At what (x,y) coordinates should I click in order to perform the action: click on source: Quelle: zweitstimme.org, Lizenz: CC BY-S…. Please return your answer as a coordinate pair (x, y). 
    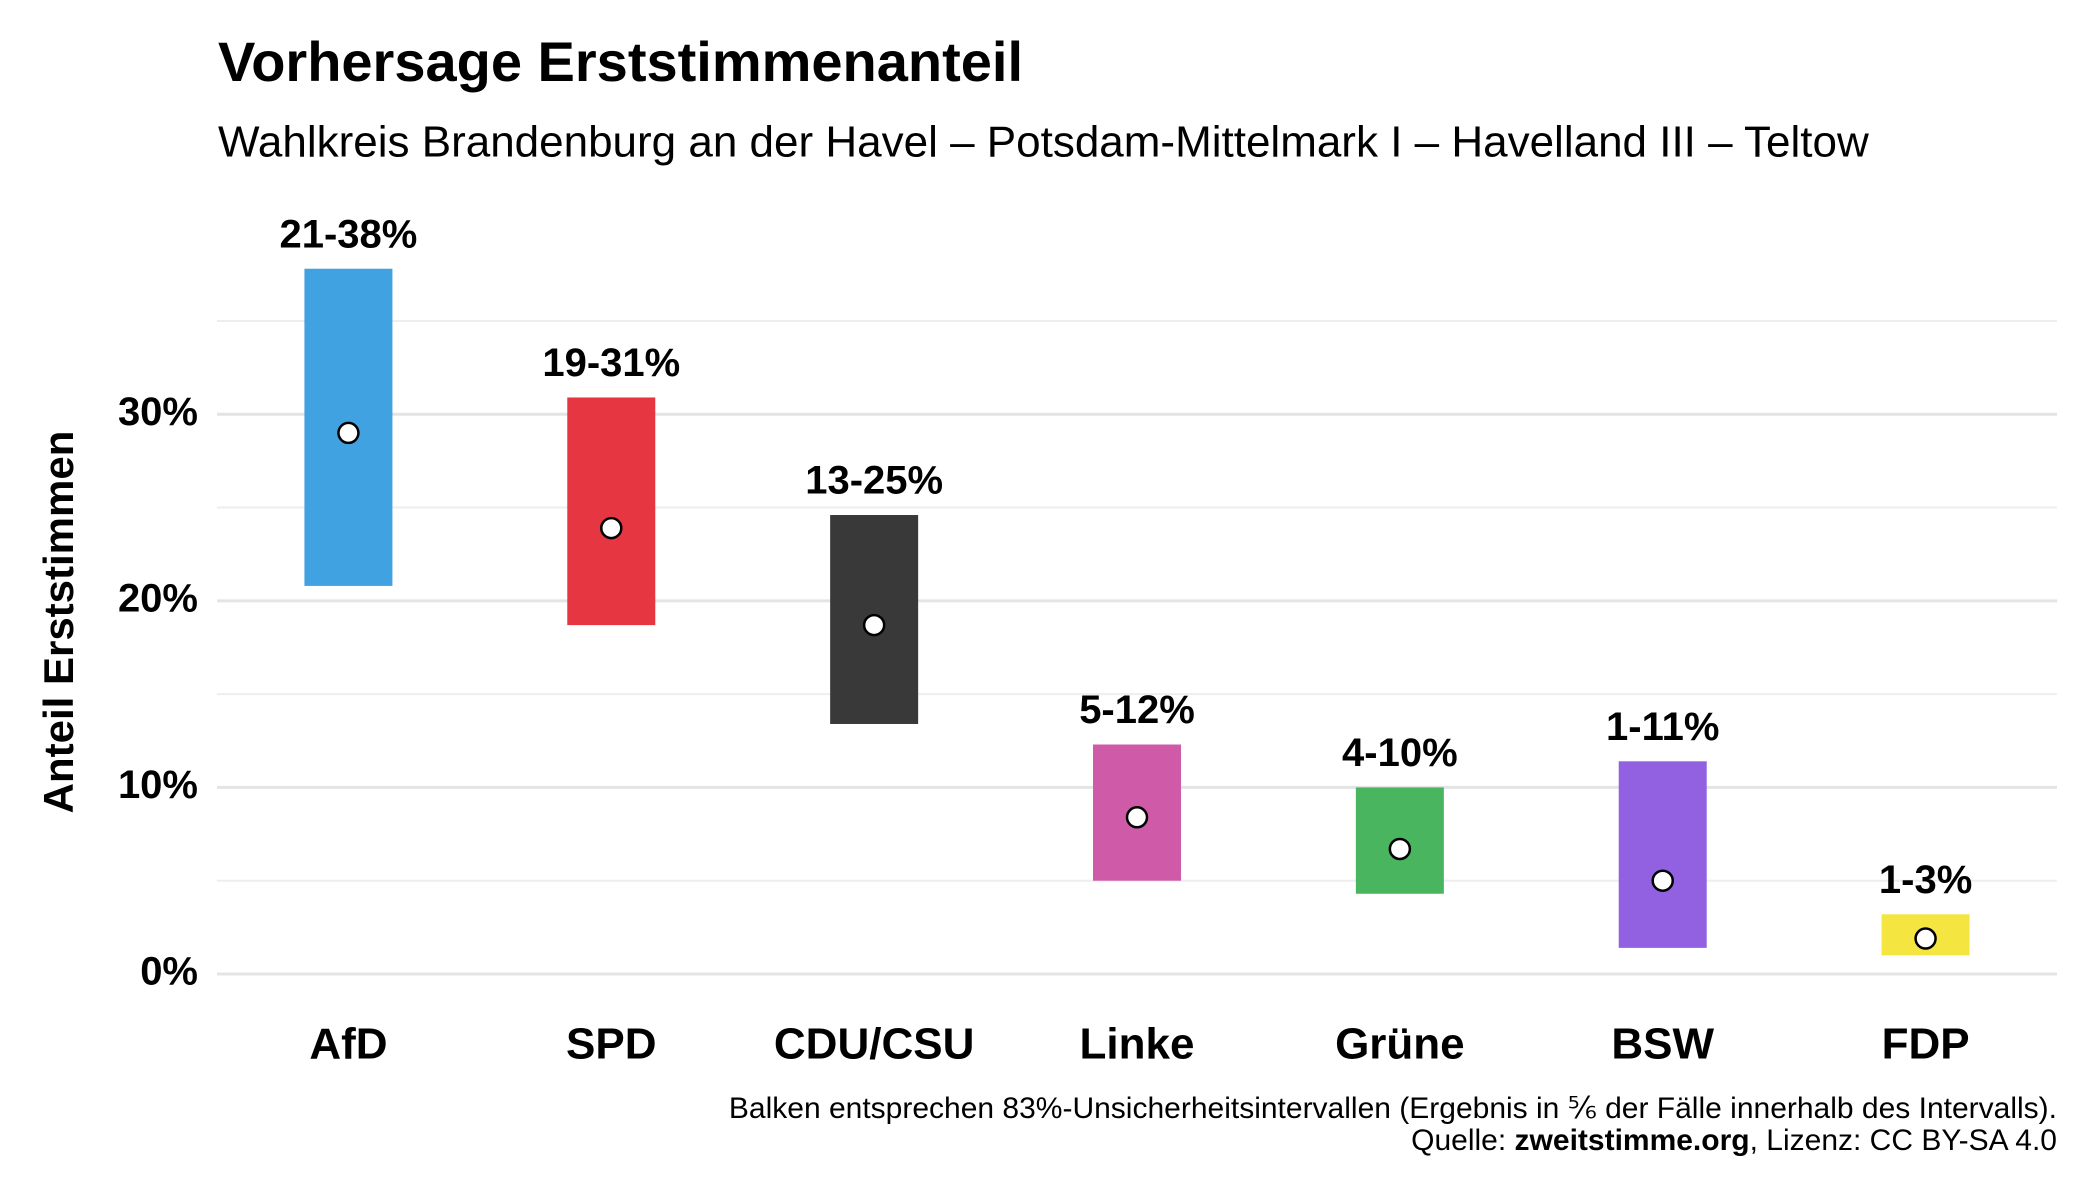
    Looking at the image, I should click on (1734, 1140).